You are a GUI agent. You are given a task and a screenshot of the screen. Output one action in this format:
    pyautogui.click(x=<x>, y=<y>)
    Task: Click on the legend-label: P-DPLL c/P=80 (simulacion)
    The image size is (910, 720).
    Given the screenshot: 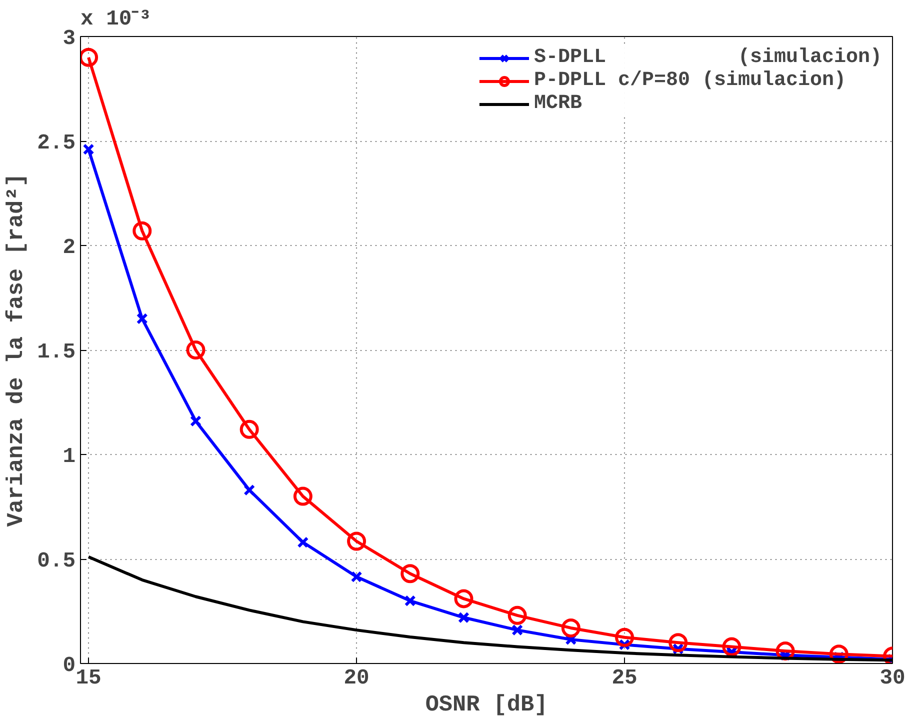 What is the action you would take?
    pyautogui.click(x=690, y=80)
    